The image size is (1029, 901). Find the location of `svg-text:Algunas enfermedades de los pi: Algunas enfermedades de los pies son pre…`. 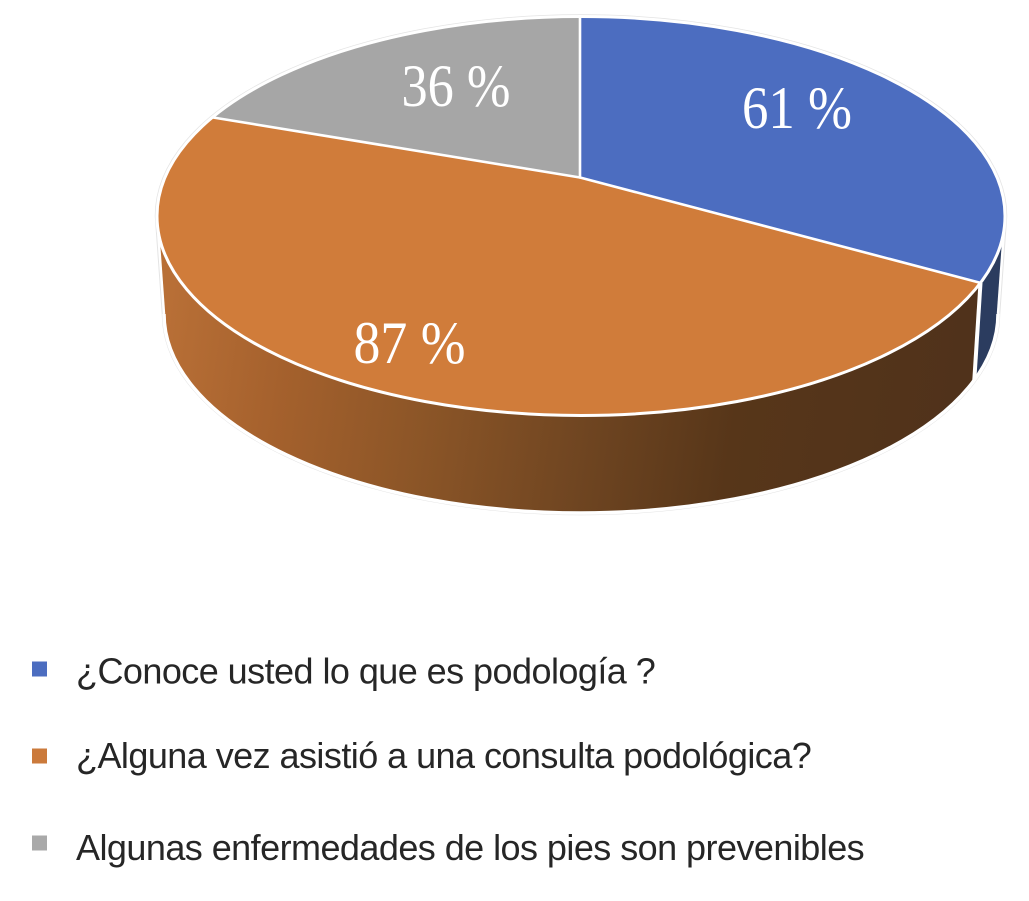

svg-text:Algunas enfermedades de los pi: Algunas enfermedades de los pies son pre… is located at coordinates (470, 847).